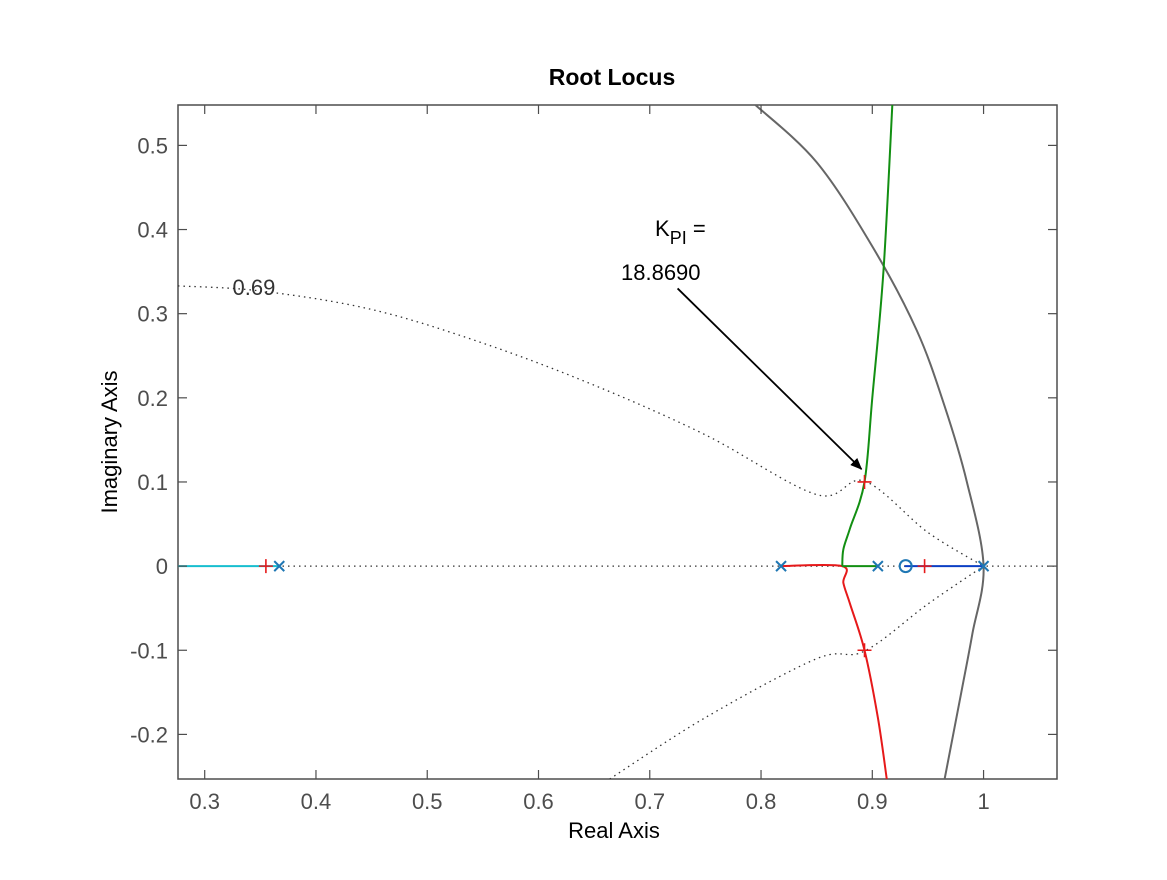 The width and height of the screenshot is (1167, 880). I want to click on gain-annotation: KPI = 18.8690, so click(663, 250).